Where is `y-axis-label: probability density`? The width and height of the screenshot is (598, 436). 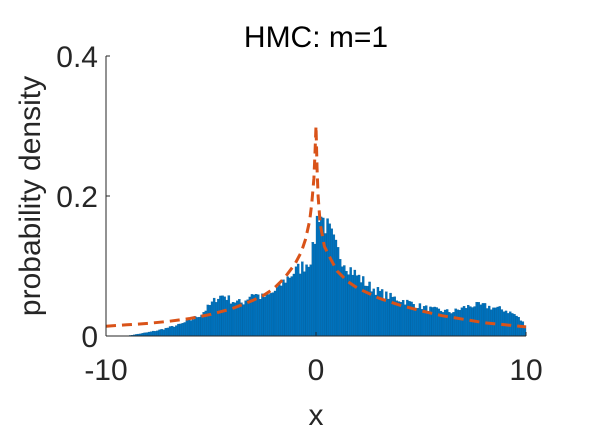
y-axis-label: probability density is located at coordinates (30, 196).